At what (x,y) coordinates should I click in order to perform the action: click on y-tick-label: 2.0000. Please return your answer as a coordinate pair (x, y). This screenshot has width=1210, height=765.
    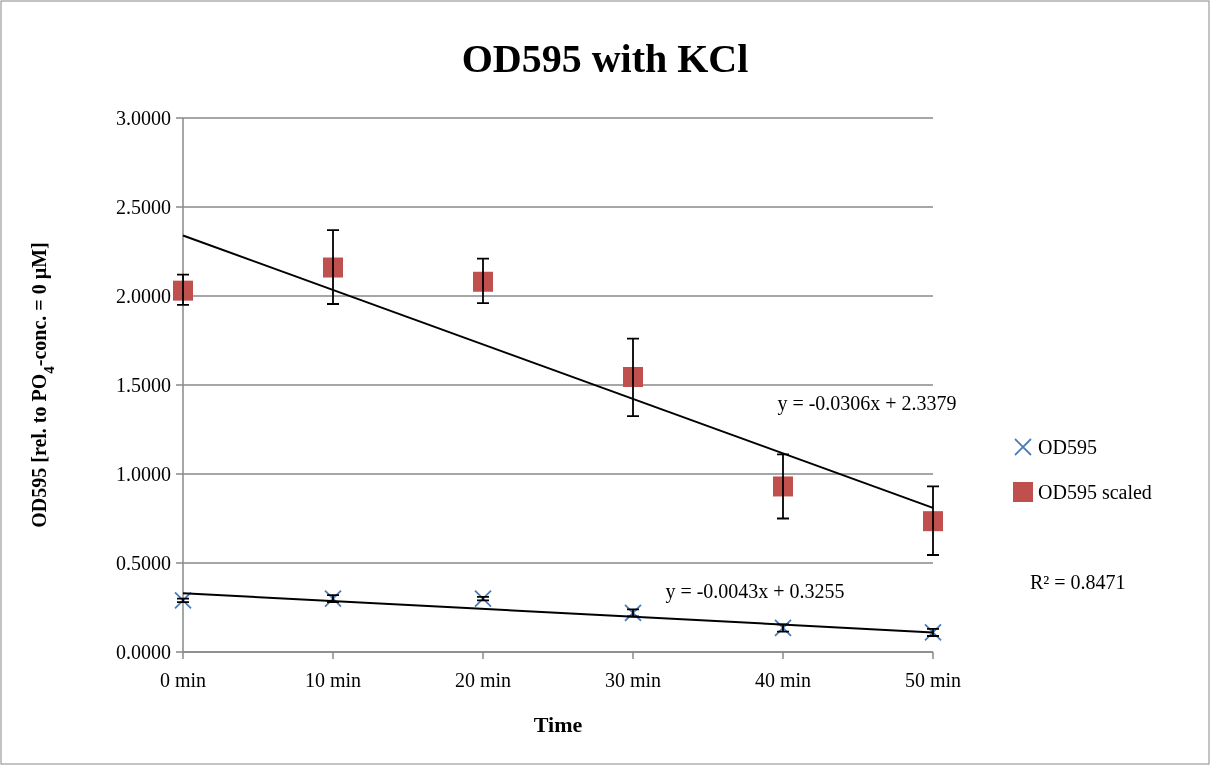
    Looking at the image, I should click on (143, 296).